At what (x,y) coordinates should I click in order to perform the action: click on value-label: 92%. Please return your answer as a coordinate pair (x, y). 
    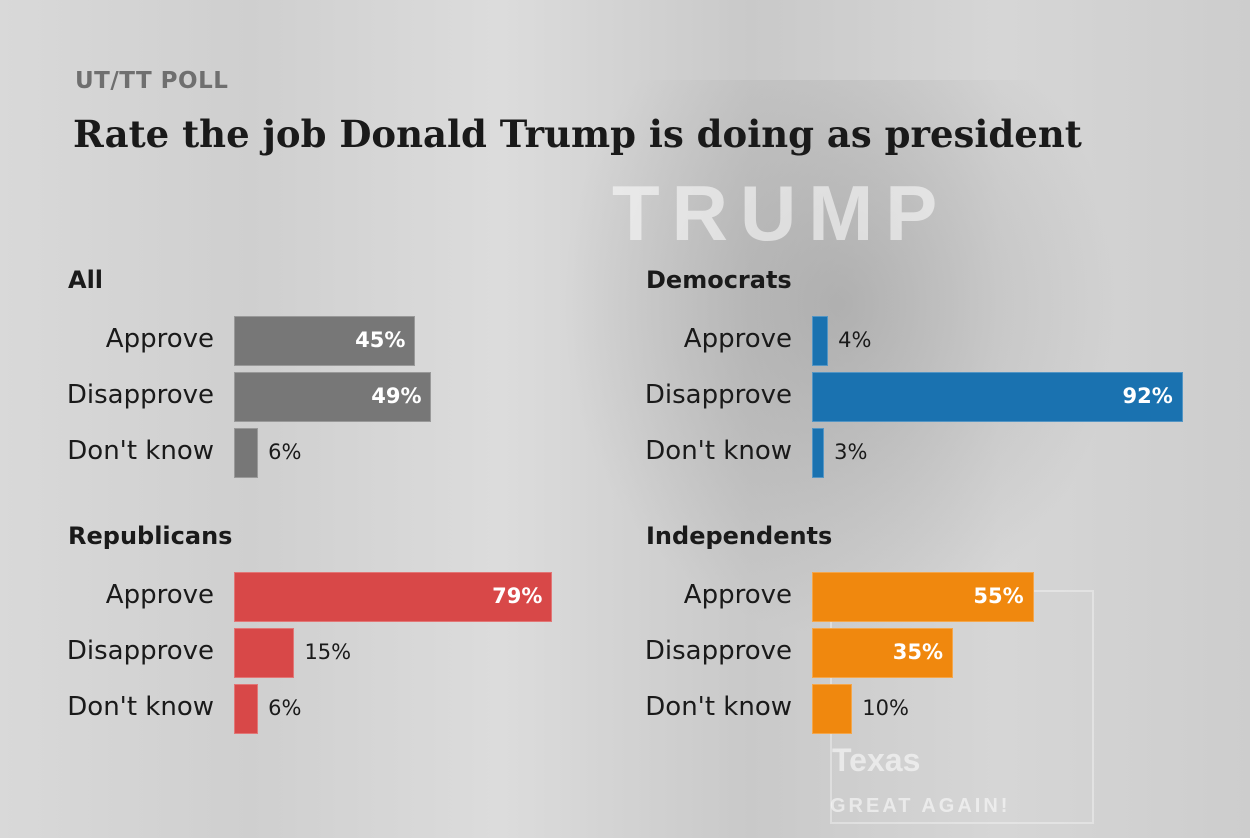
    Looking at the image, I should click on (1147, 396).